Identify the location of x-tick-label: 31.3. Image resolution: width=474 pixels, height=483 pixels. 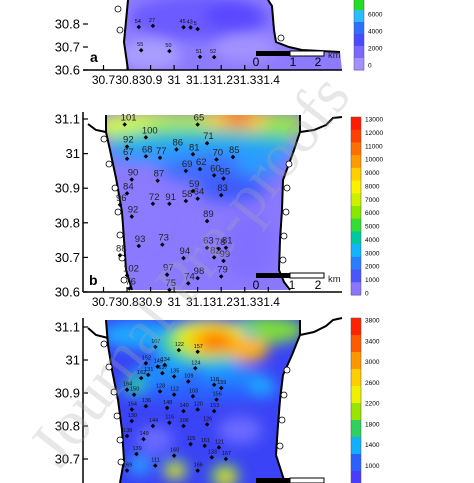
(245, 80).